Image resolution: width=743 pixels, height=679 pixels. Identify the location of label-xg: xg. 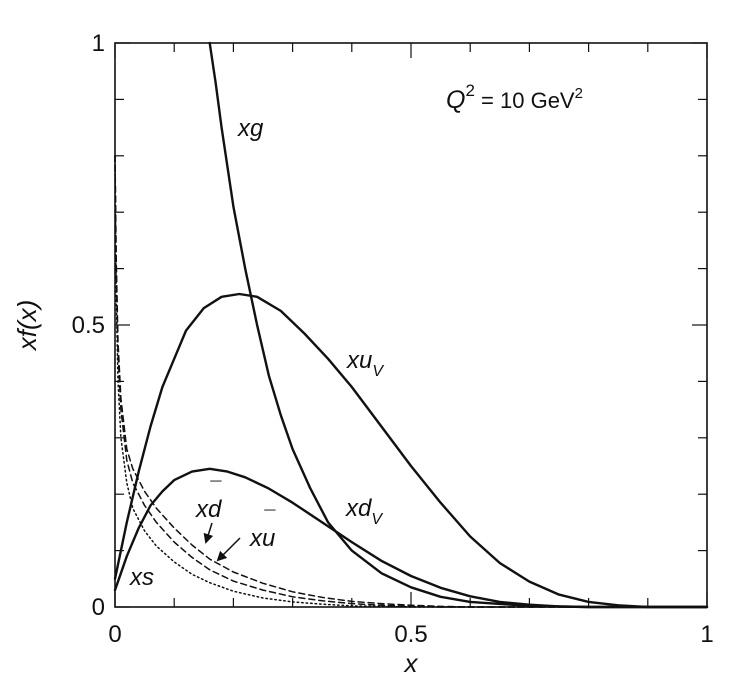
(250, 128).